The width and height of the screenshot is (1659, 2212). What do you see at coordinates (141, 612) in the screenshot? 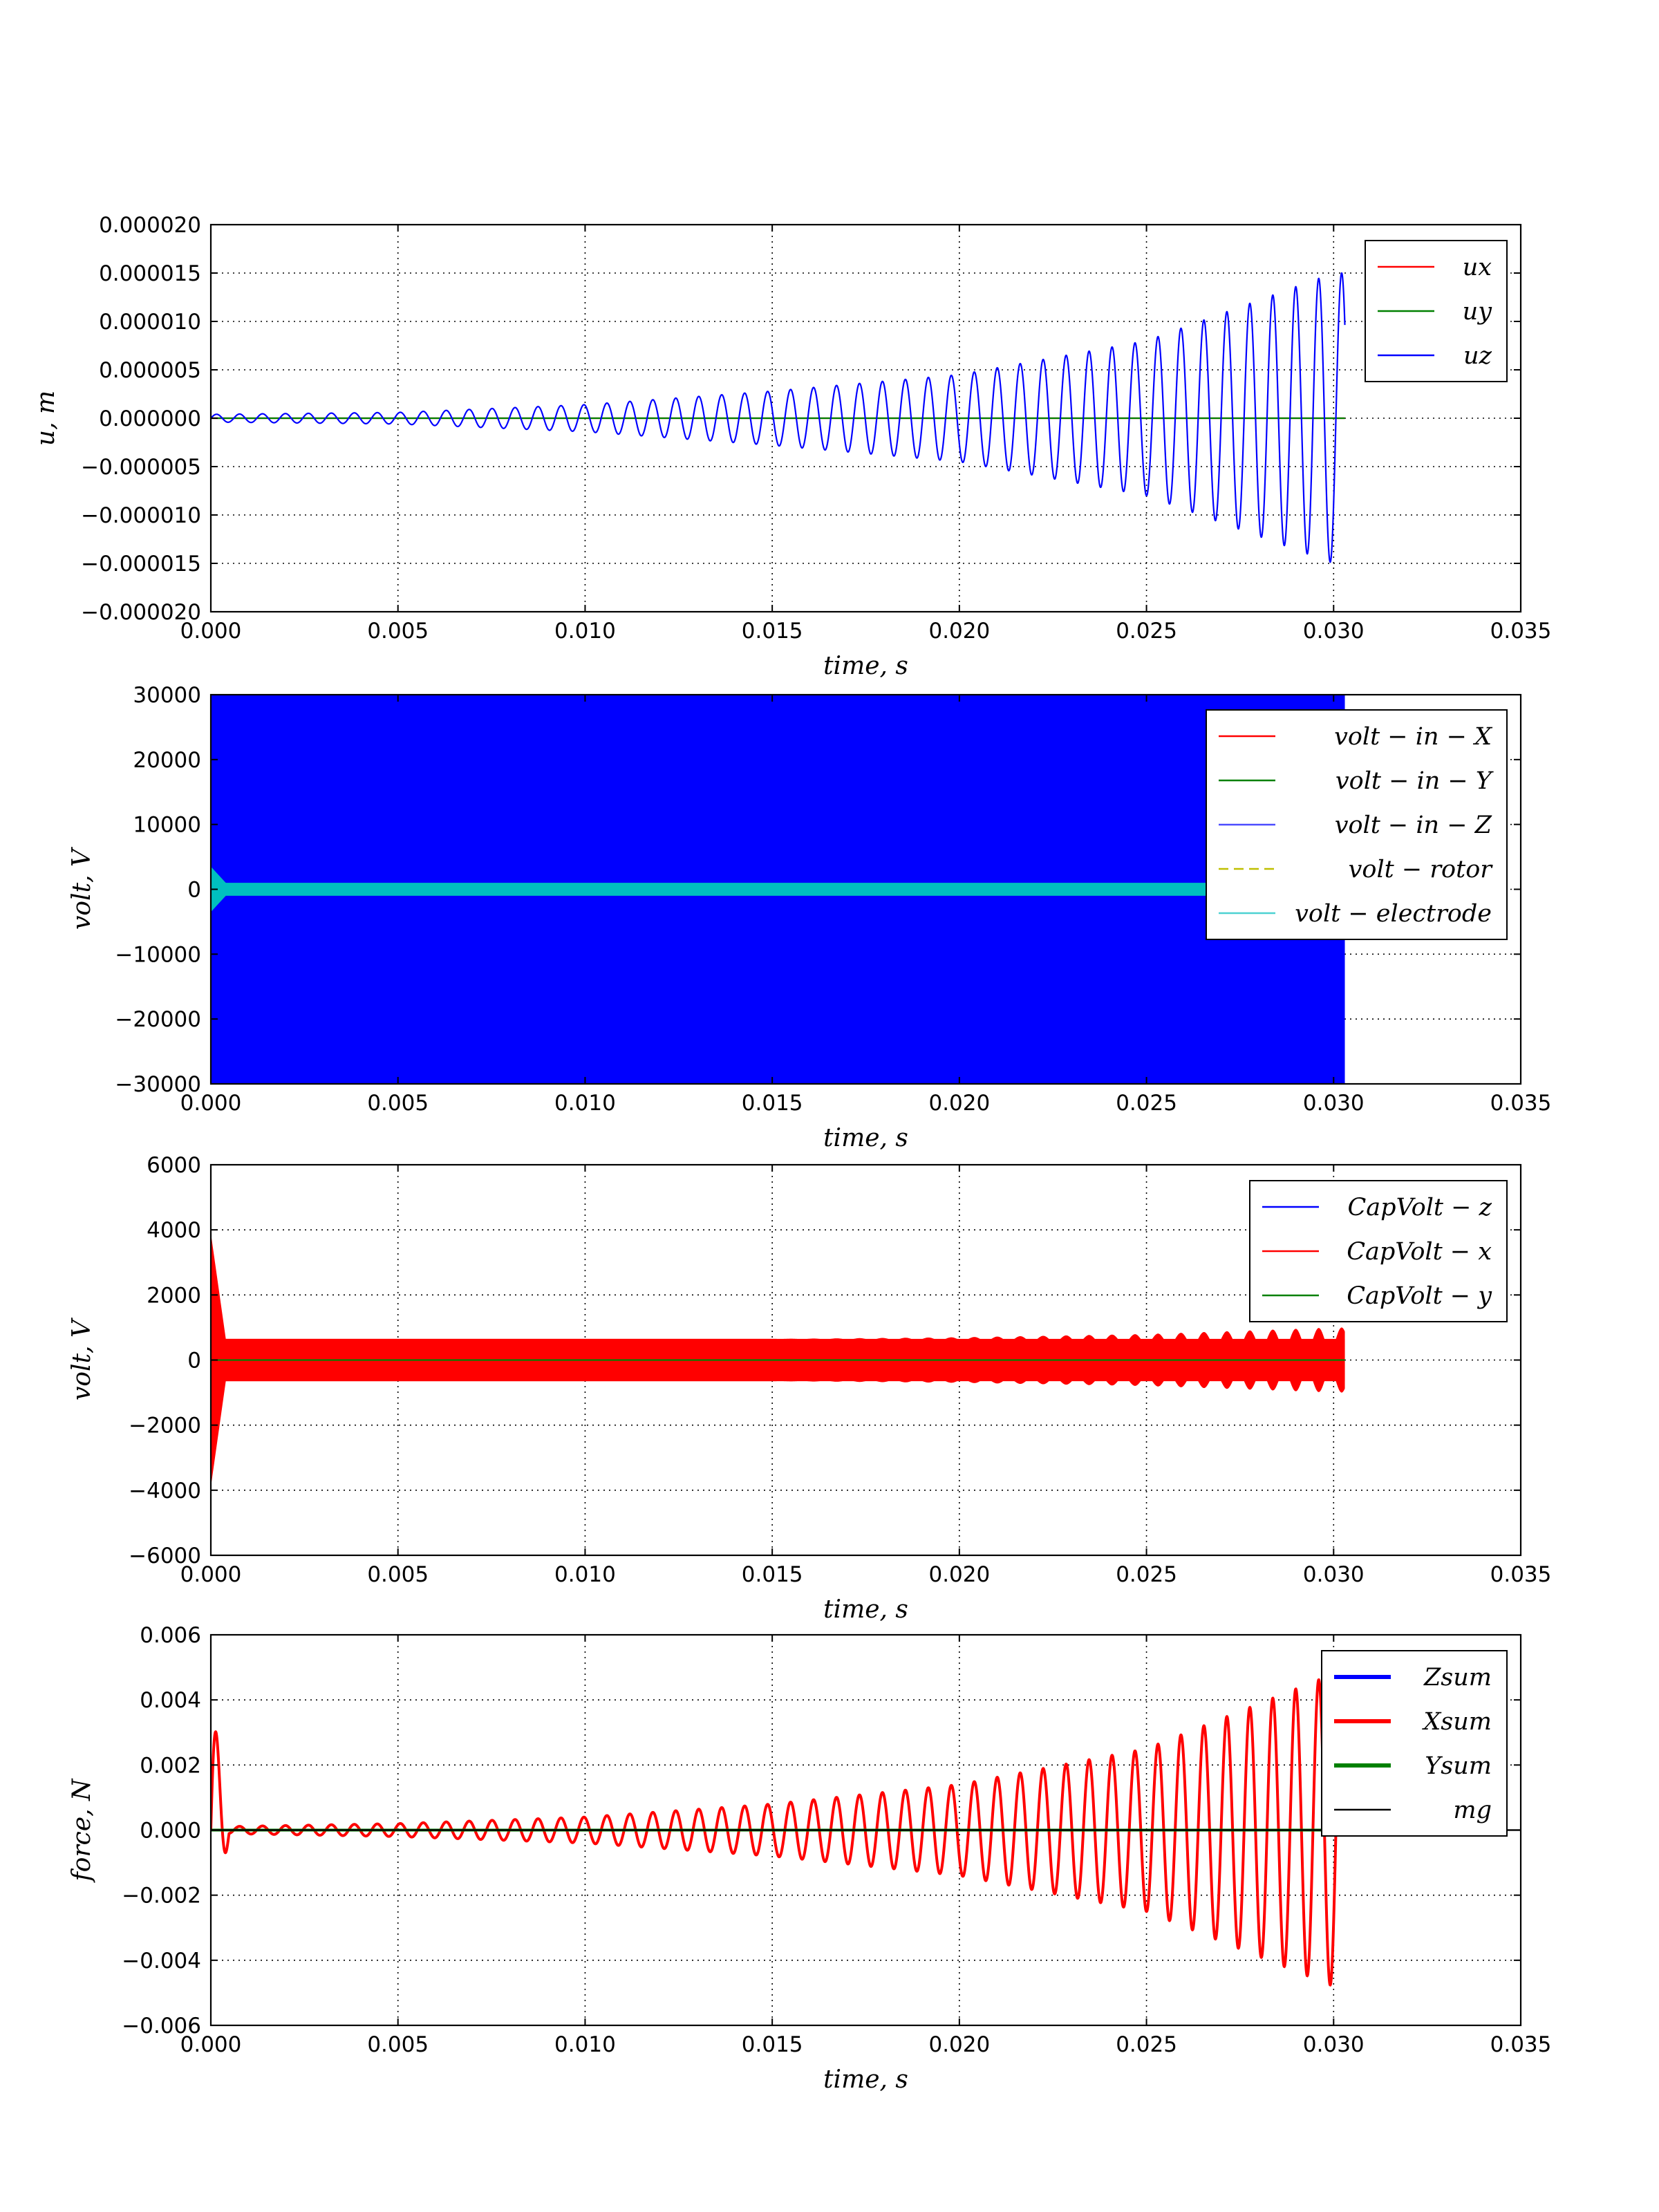
I see `y-tick-label: −0.000020` at bounding box center [141, 612].